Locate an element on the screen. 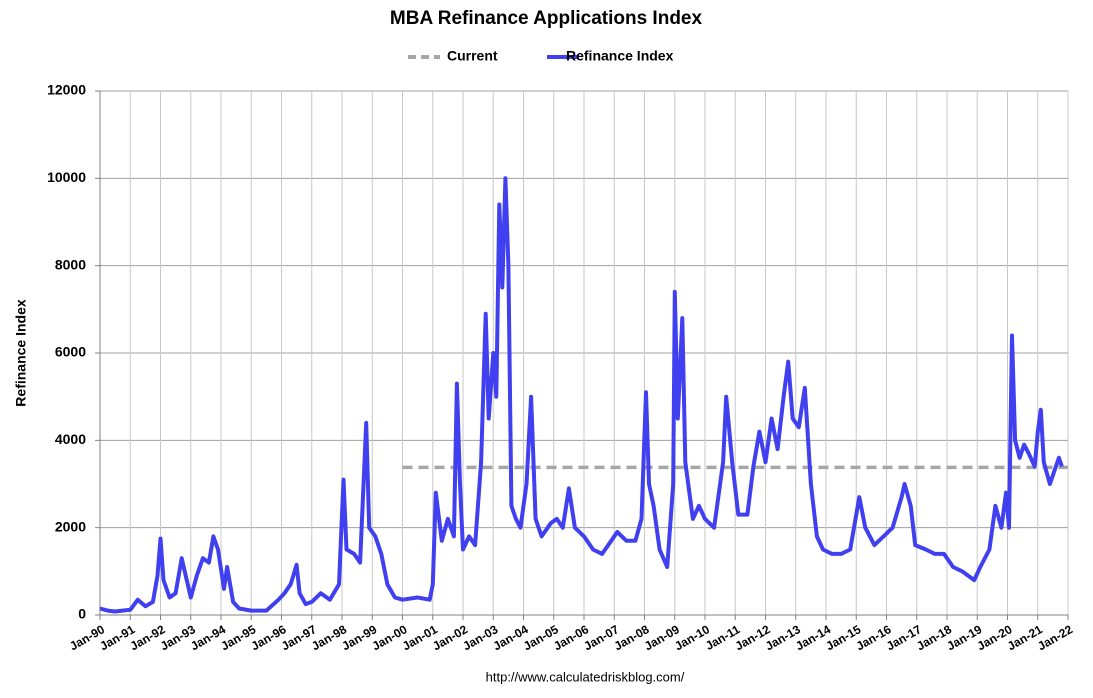  x-tick-label: Jan-22 is located at coordinates (1055, 637).